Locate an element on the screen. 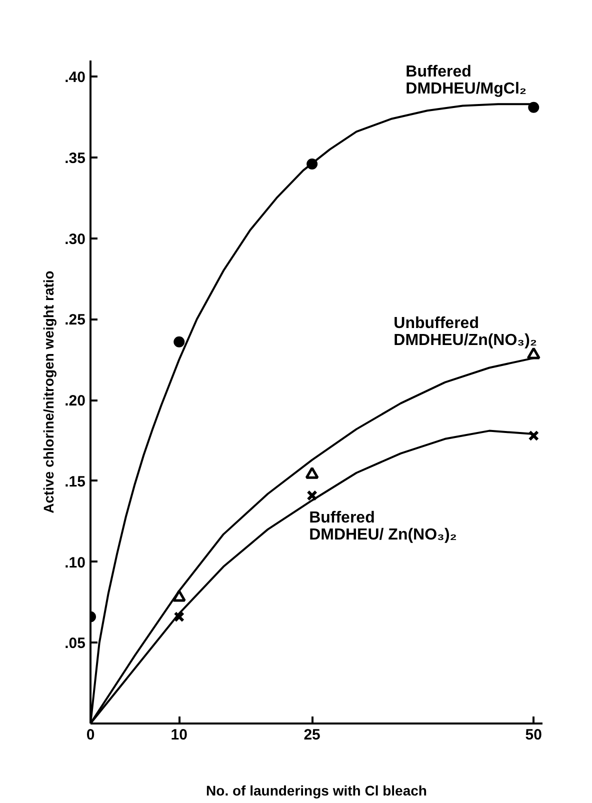 This screenshot has width=592, height=803. series-label: Buffered DMDHEU/ Zn(NO₃)₂ is located at coordinates (383, 526).